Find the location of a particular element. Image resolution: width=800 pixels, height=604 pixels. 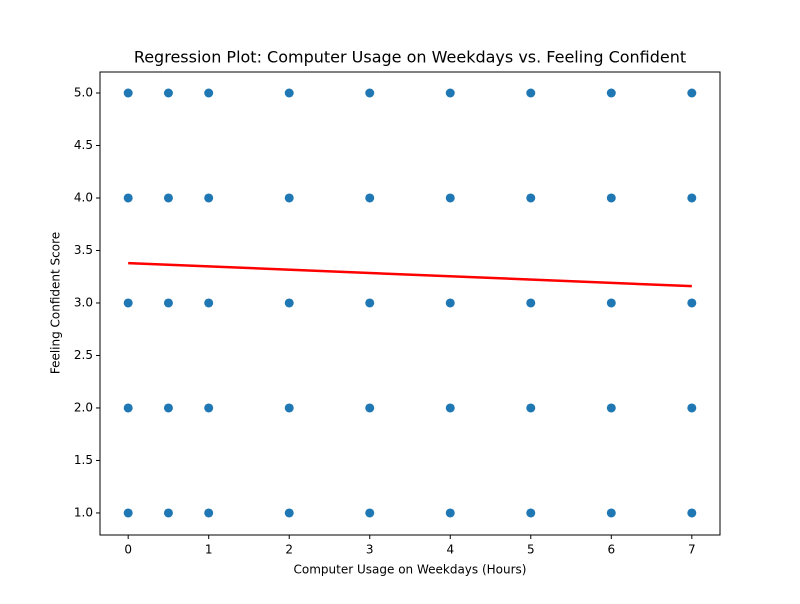

x-tick-label: 0 is located at coordinates (128, 550).